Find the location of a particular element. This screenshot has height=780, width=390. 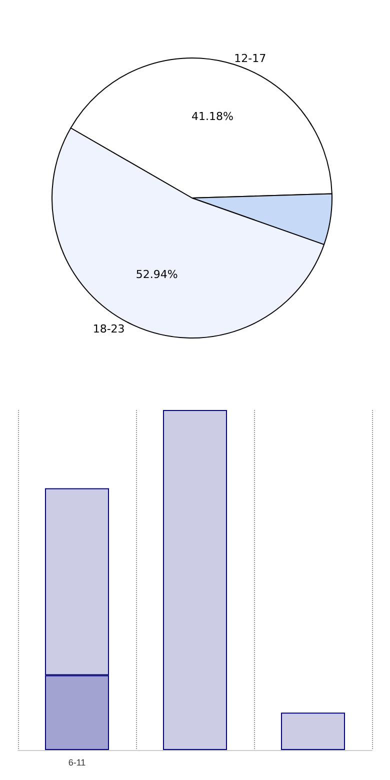

slice-label: 12-17 is located at coordinates (250, 58).